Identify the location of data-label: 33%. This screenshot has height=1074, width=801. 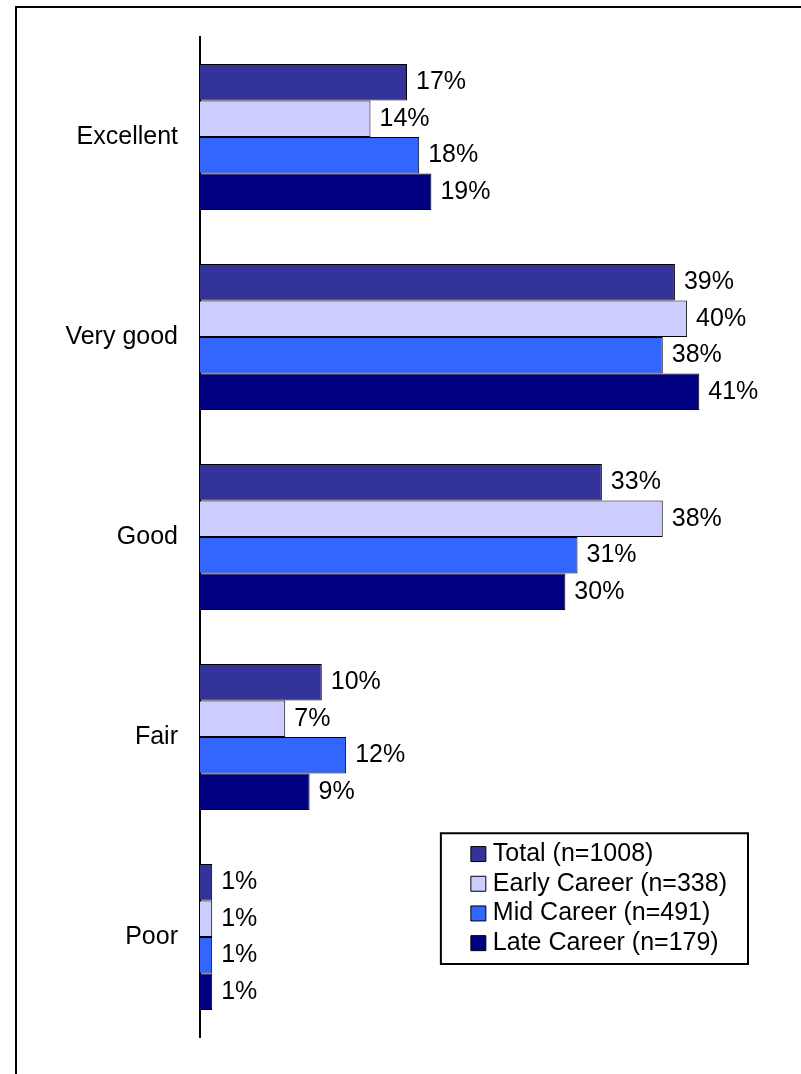
(635, 480).